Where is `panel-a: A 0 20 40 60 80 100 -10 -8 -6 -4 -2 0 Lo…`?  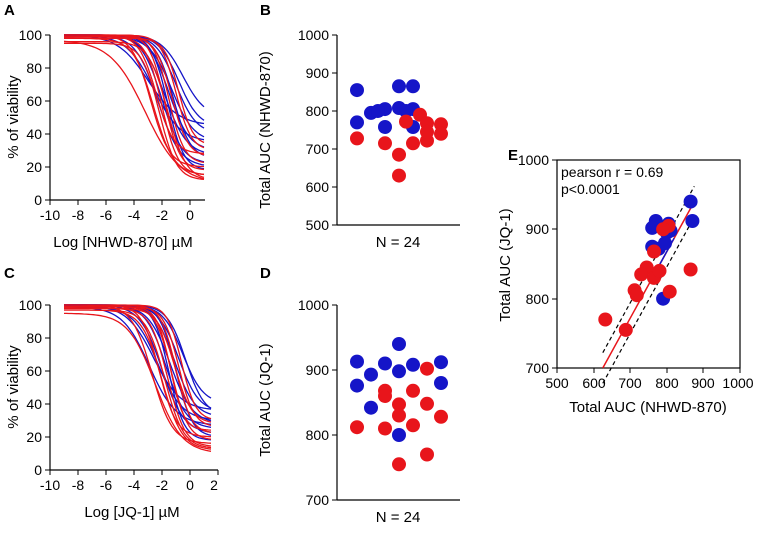 panel-a: A 0 20 40 60 80 100 -10 -8 -6 -4 -2 0 Lo… is located at coordinates (104, 126).